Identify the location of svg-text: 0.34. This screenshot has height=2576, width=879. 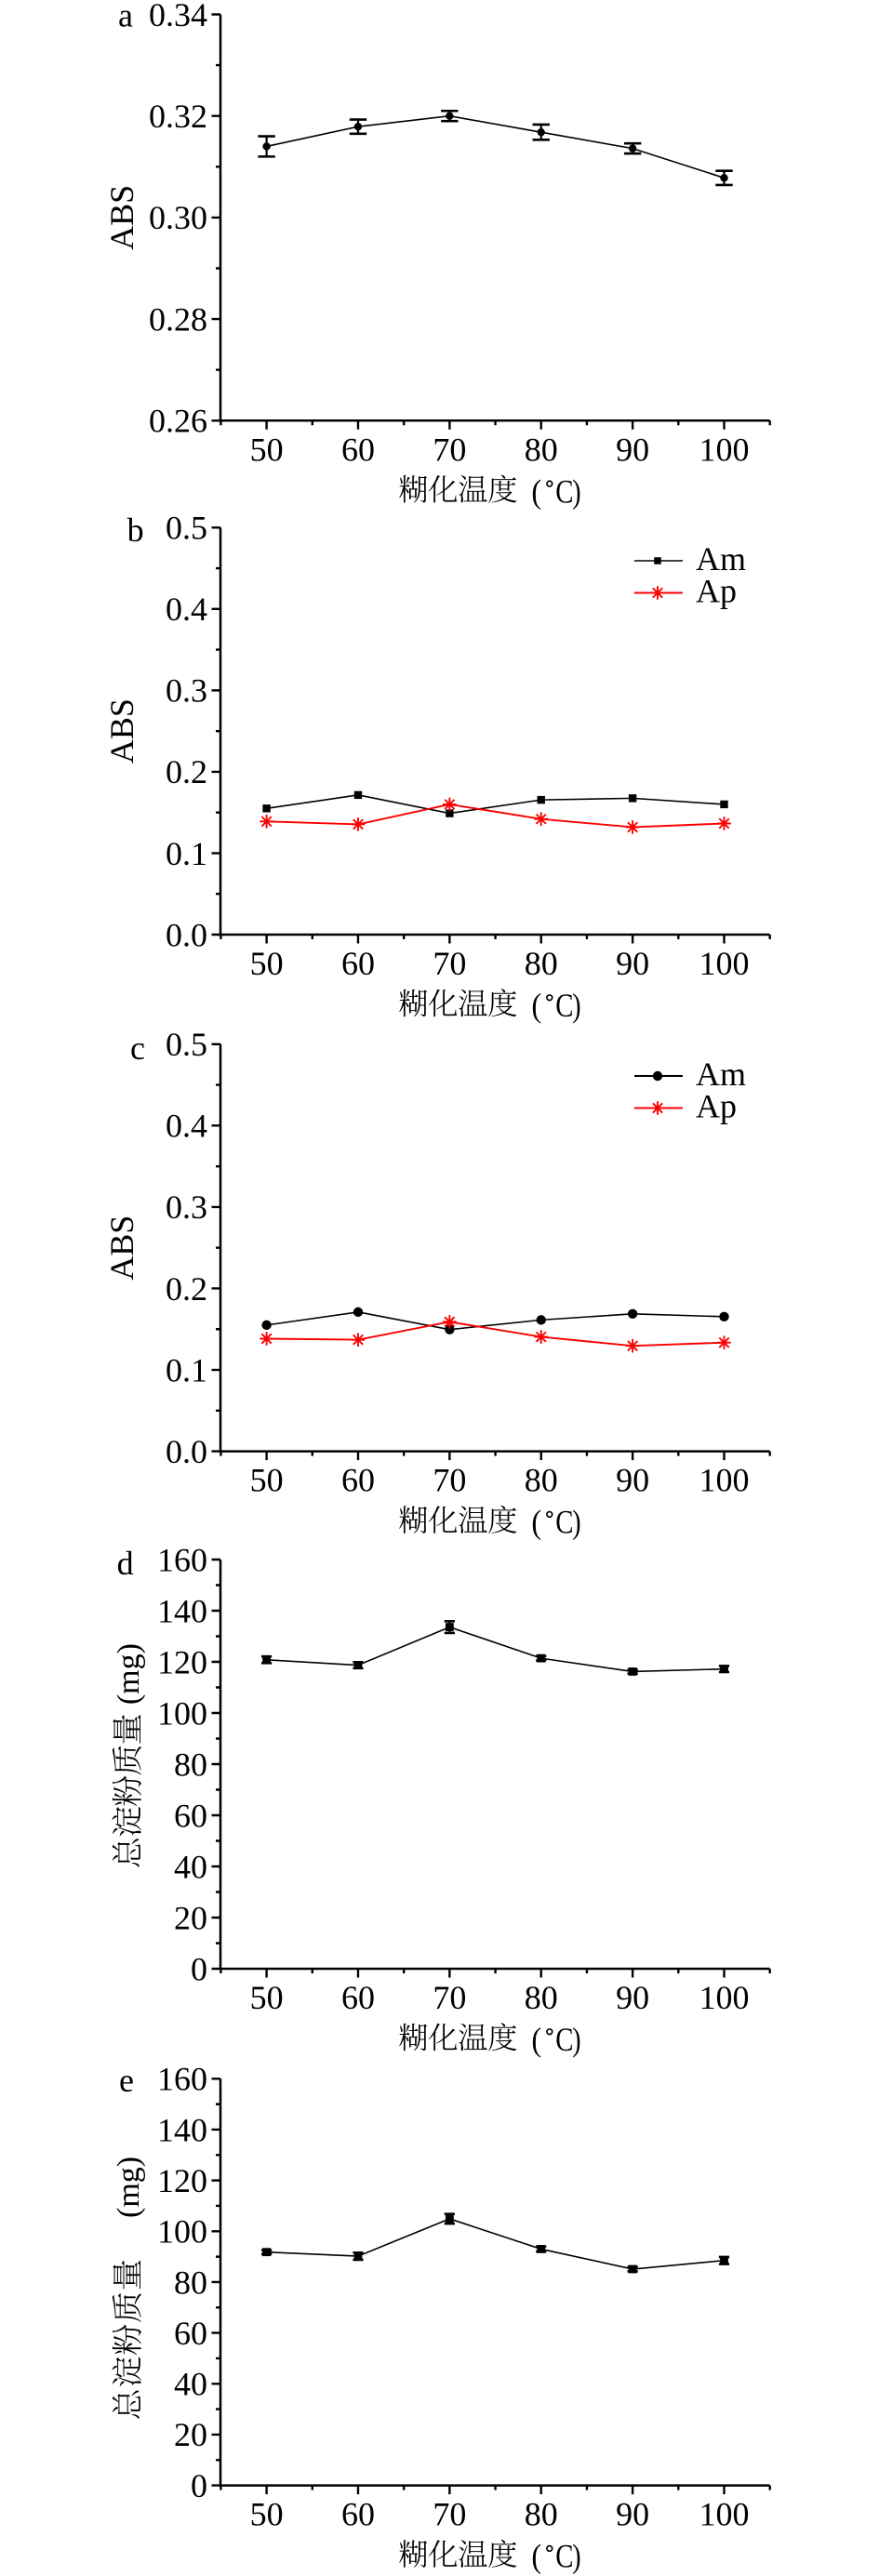
(178, 16).